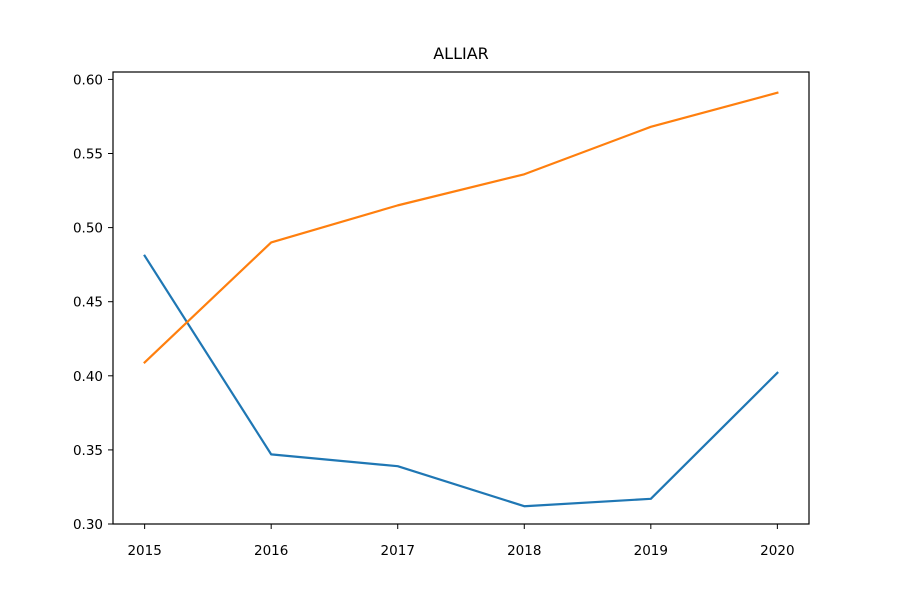  I want to click on y-tick-label: 0.45, so click(88, 303).